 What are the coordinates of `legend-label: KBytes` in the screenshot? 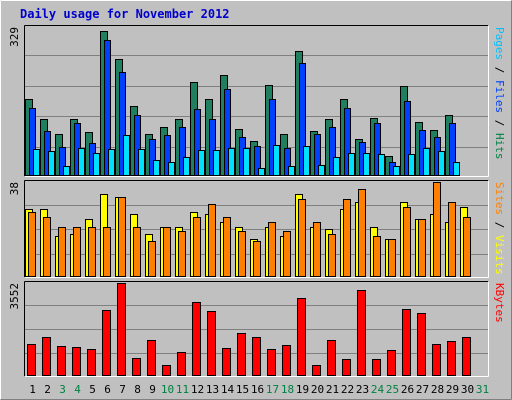 It's located at (499, 303).